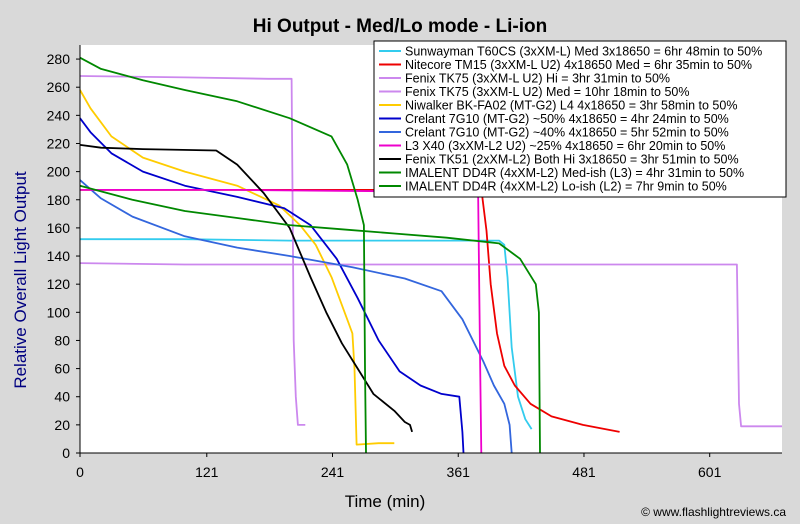 This screenshot has width=800, height=524. I want to click on y-tick-label: 280, so click(59, 59).